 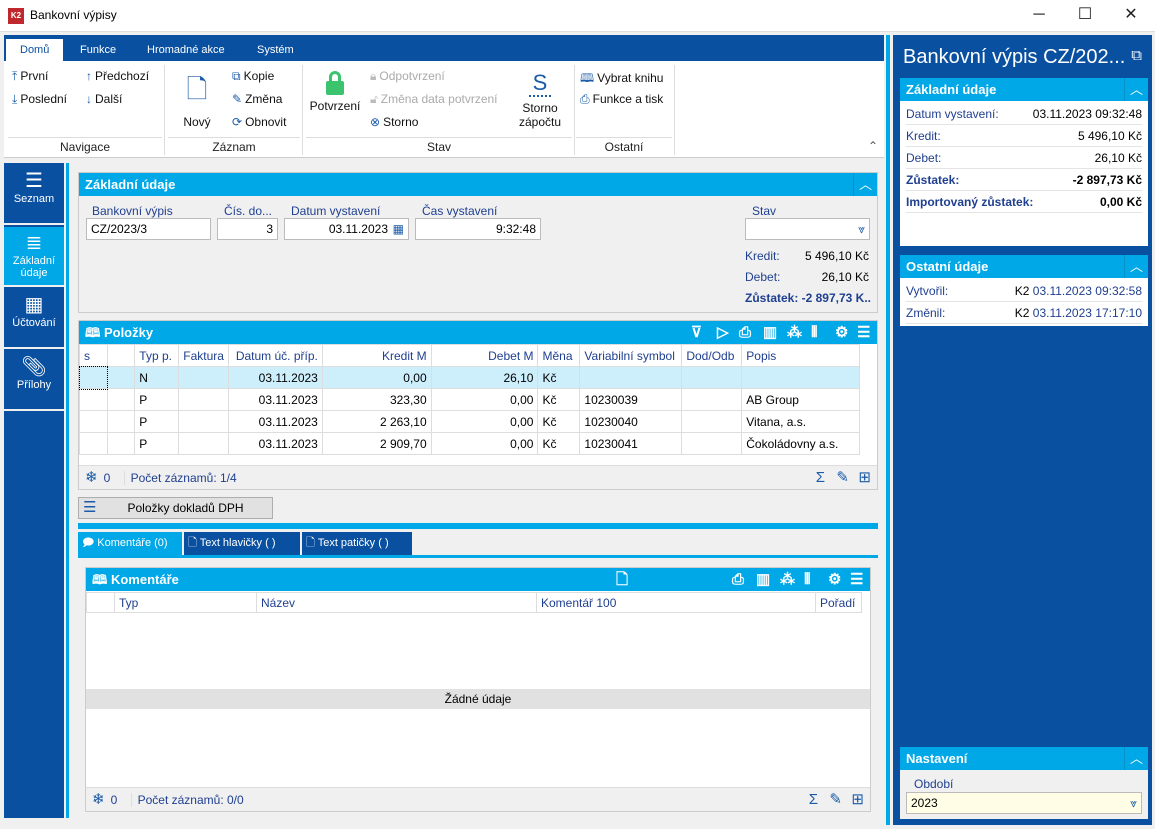 What do you see at coordinates (696, 332) in the screenshot?
I see `filter-icon: ⊽` at bounding box center [696, 332].